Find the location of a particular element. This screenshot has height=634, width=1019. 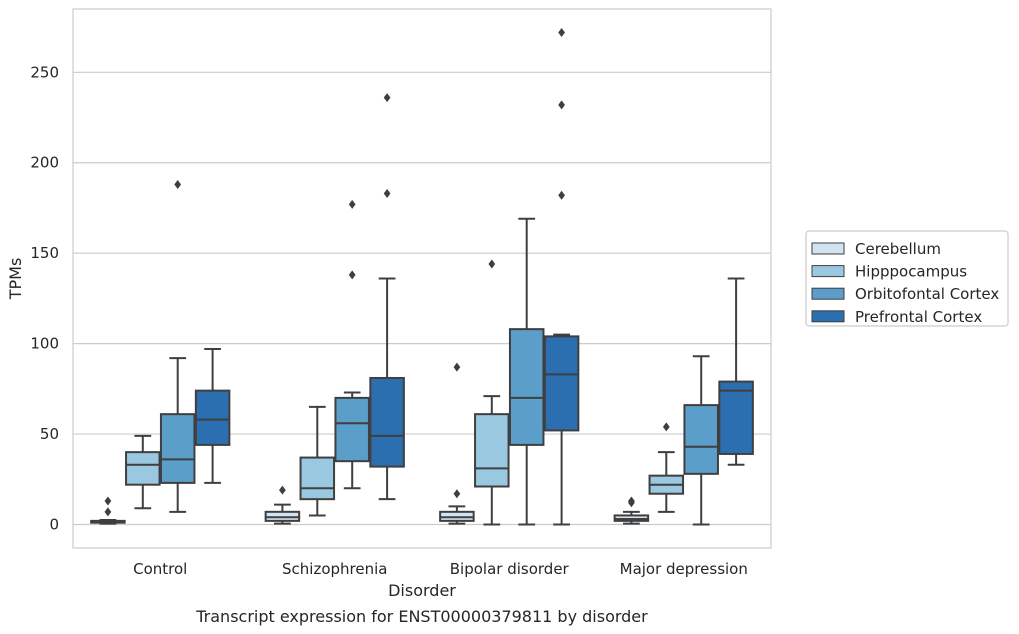

x-tick-label: Major depression is located at coordinates (684, 569).